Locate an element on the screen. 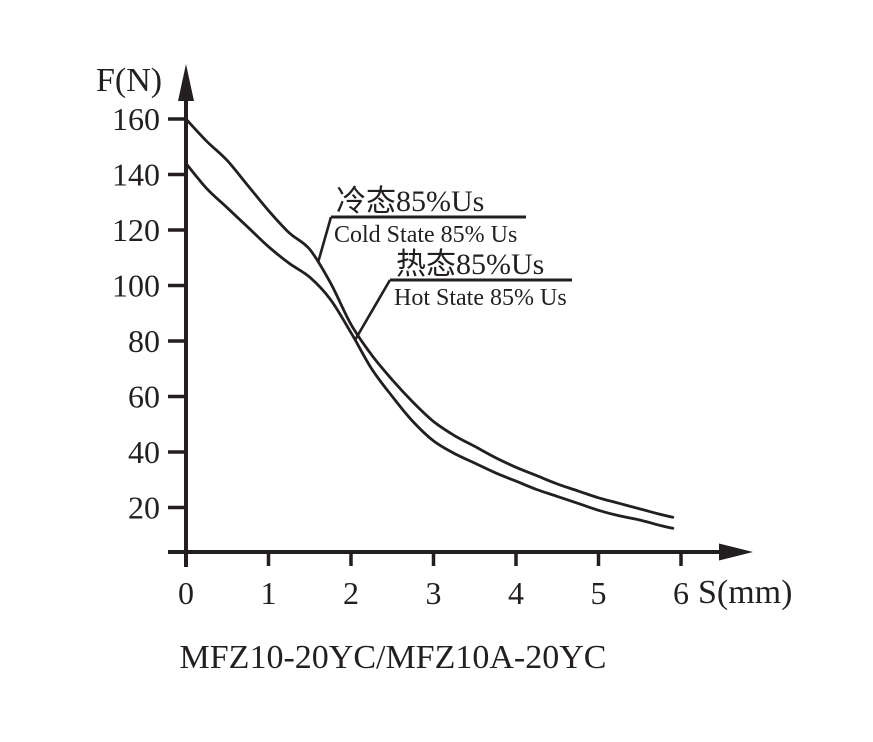 The width and height of the screenshot is (873, 742). cold-label-en: Cold State 85% Us is located at coordinates (425, 235).